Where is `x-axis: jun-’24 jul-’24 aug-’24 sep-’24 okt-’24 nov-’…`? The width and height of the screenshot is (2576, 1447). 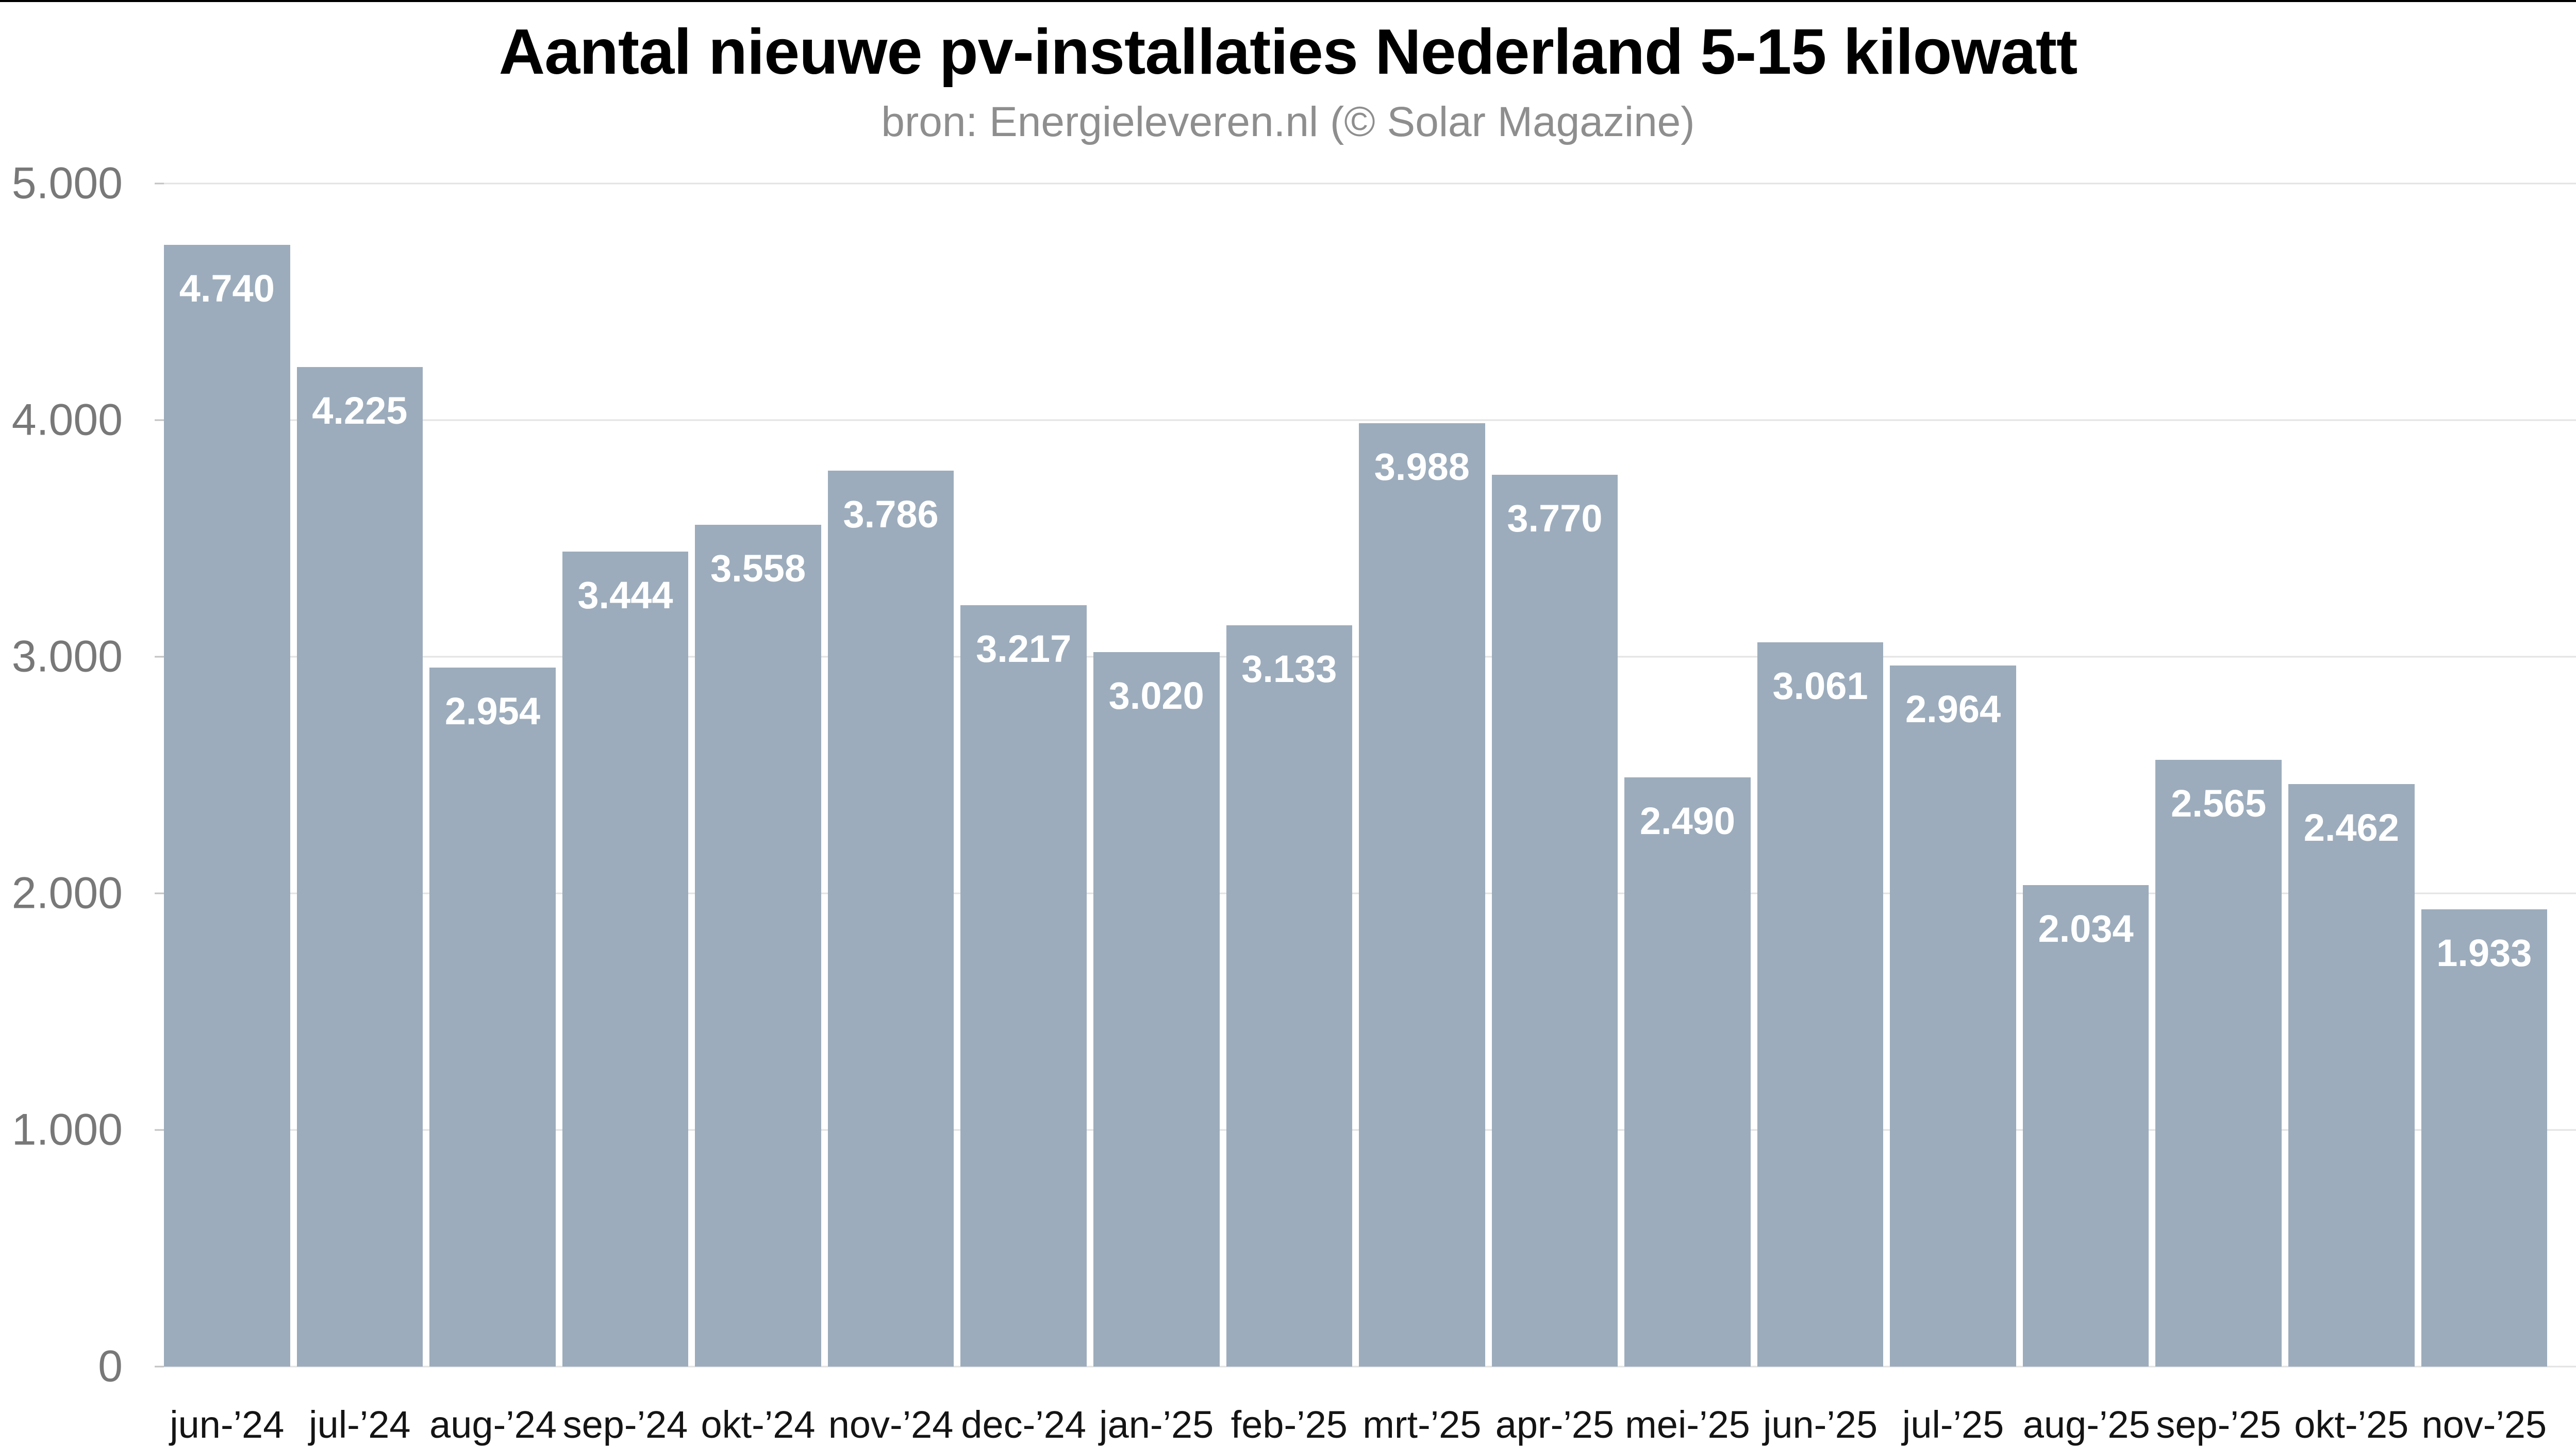 x-axis: jun-’24 jul-’24 aug-’24 sep-’24 okt-’24 nov-’… is located at coordinates (1355, 1407).